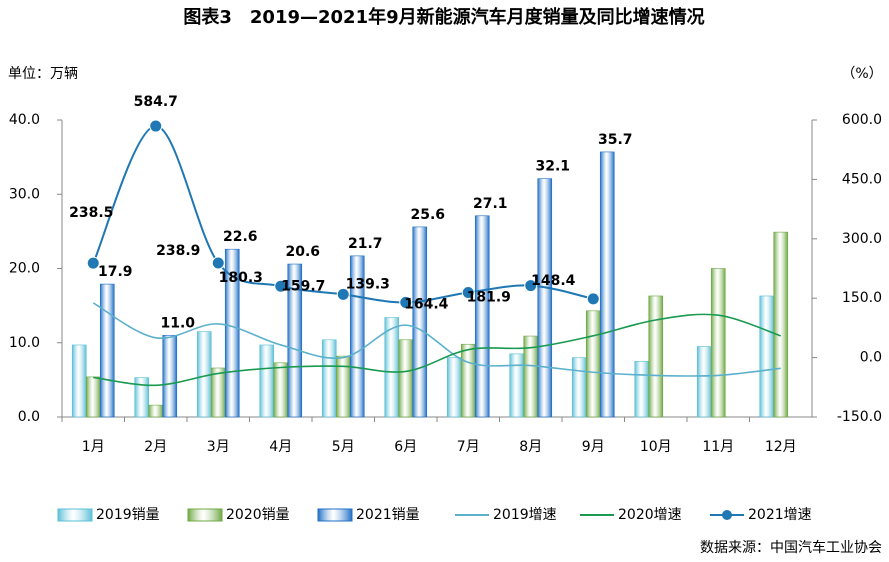 This screenshot has height=562, width=889. Describe the element at coordinates (343, 447) in the screenshot. I see `x-tick-label: 5月` at that location.